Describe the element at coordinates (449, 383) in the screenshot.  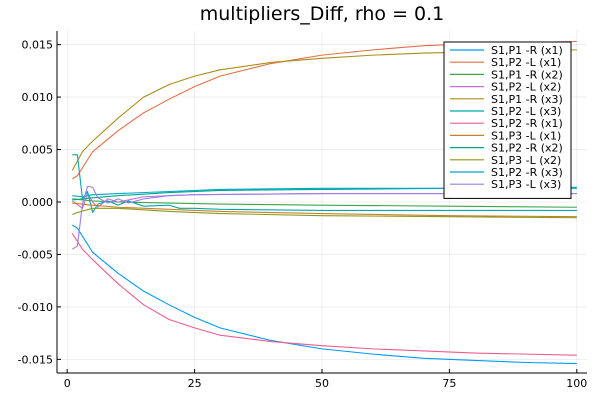
I see `x-tick-label: 75` at that location.